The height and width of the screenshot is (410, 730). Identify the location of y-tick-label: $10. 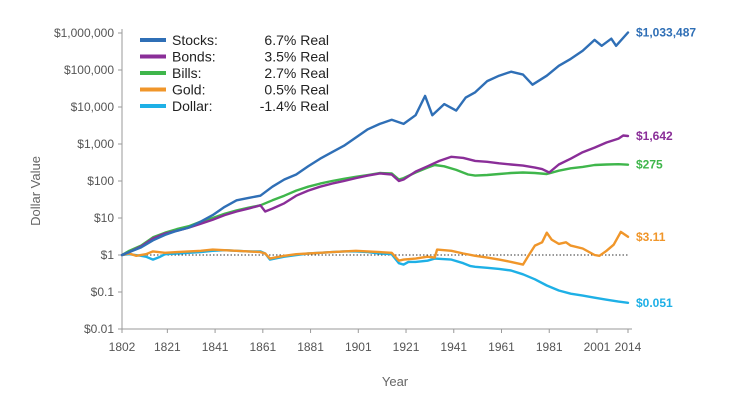
(104, 218).